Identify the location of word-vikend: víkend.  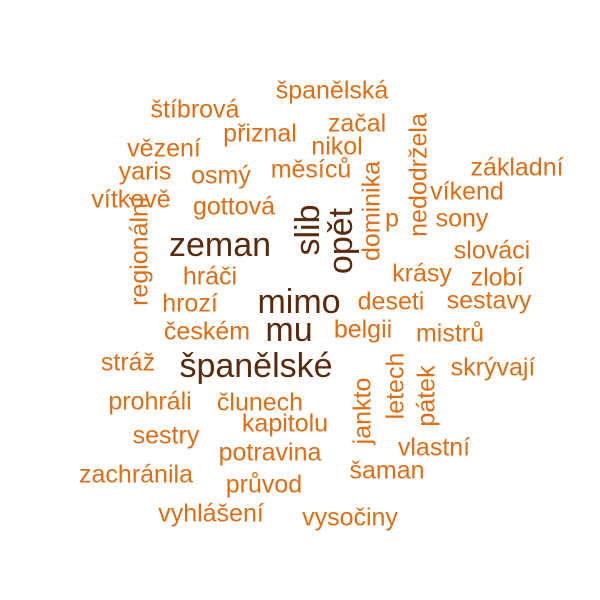
(467, 191).